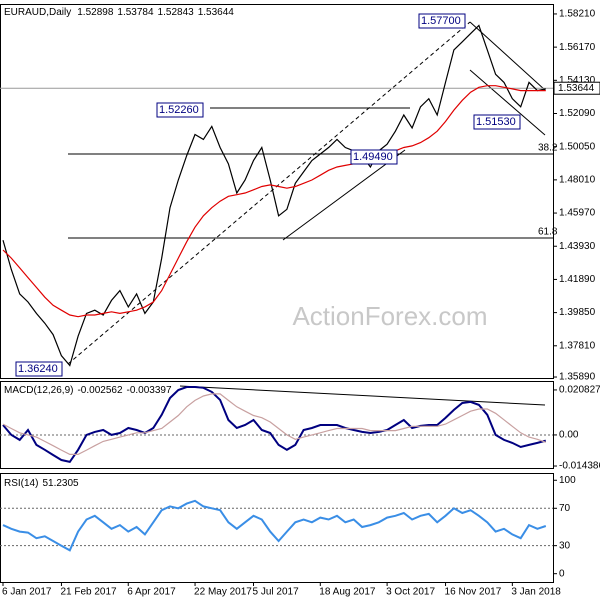 This screenshot has width=600, height=600. Describe the element at coordinates (569, 435) in the screenshot. I see `y-tick-label: 0.00` at that location.